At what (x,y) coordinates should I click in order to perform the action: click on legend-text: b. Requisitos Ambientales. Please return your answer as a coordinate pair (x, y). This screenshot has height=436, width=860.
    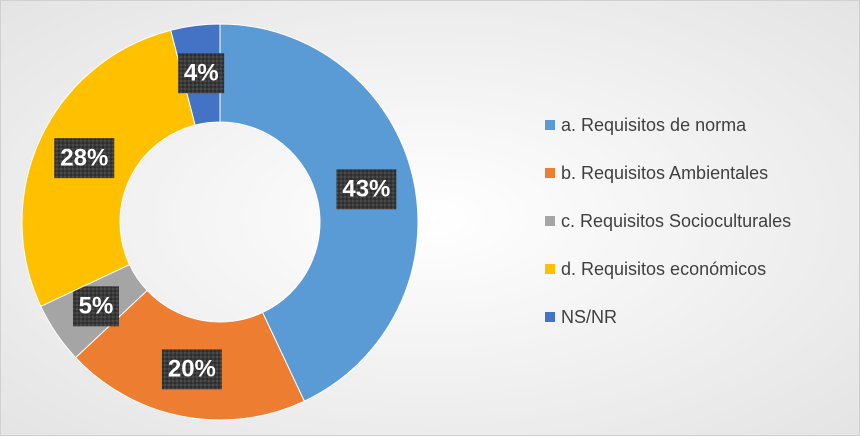
    Looking at the image, I should click on (664, 173).